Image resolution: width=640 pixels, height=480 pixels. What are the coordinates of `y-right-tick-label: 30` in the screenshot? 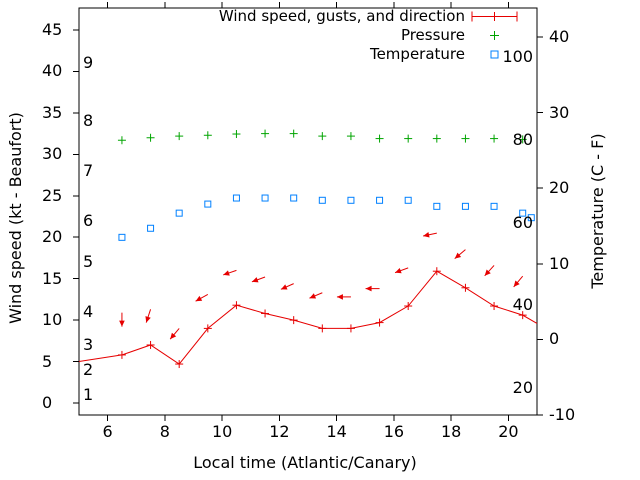 It's located at (559, 112).